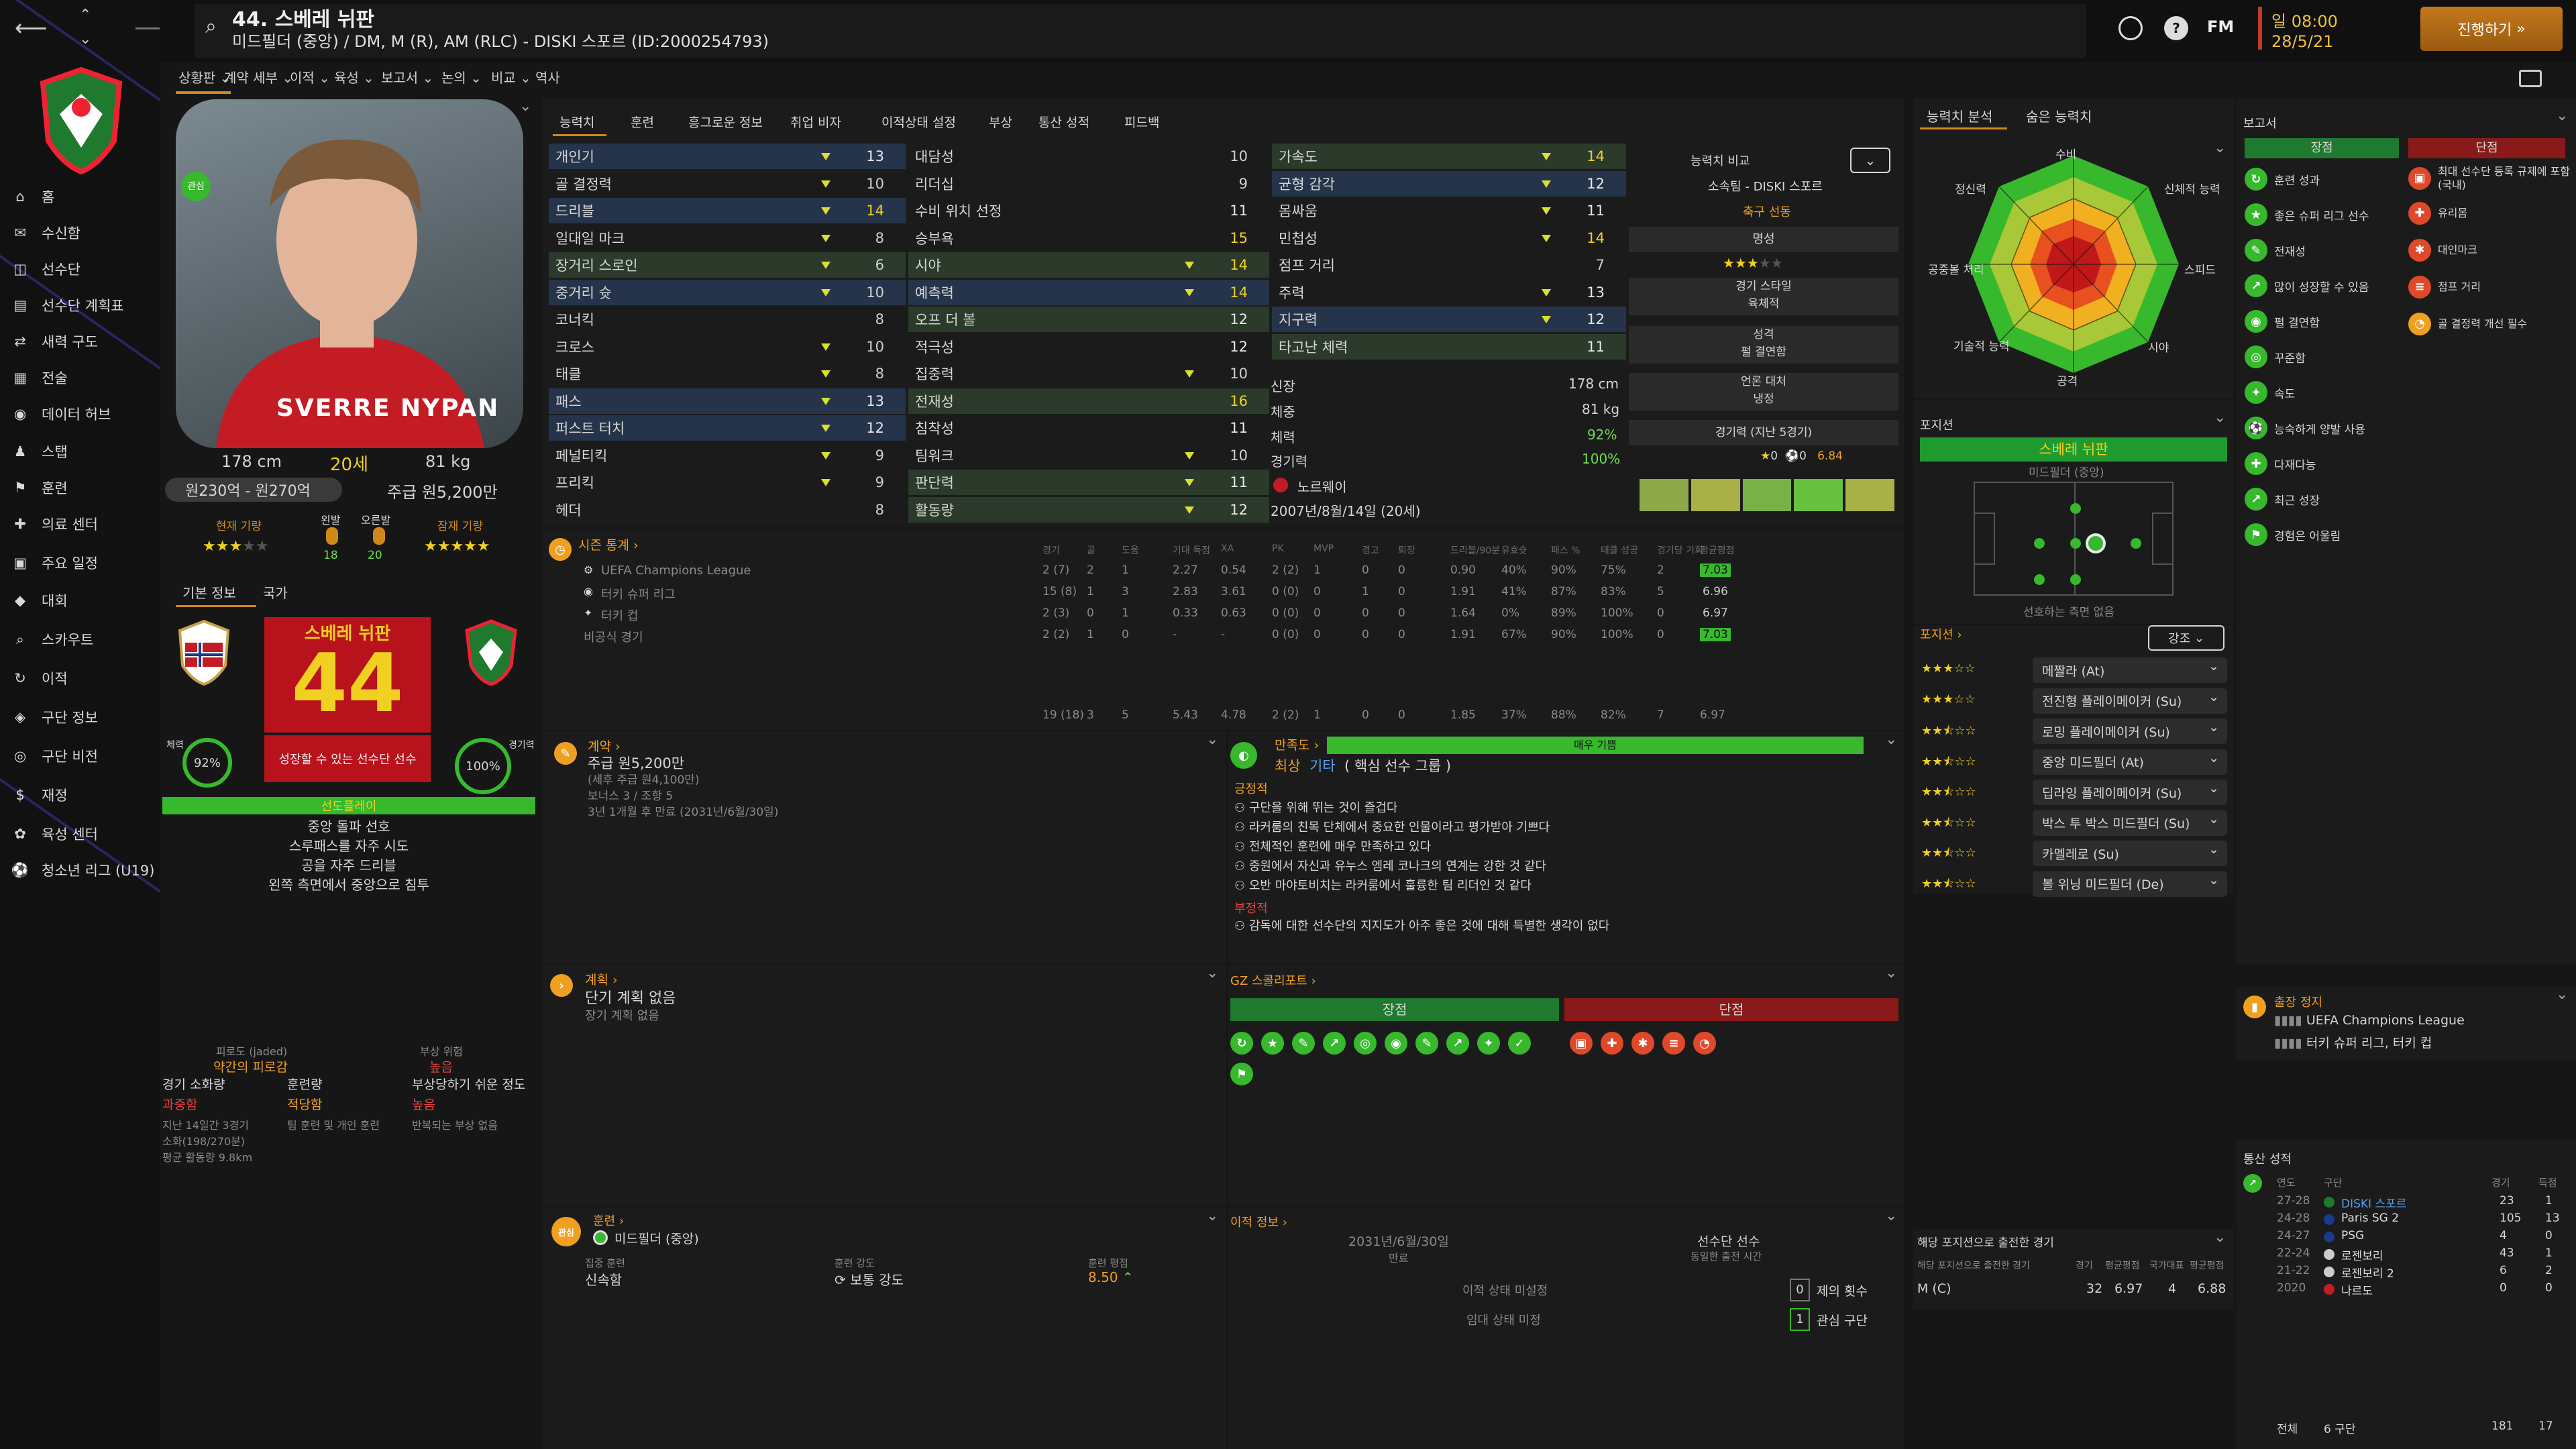 This screenshot has width=2576, height=1449. Describe the element at coordinates (727, 238) in the screenshot. I see `attribute-row: 일대일 마크 8` at that location.